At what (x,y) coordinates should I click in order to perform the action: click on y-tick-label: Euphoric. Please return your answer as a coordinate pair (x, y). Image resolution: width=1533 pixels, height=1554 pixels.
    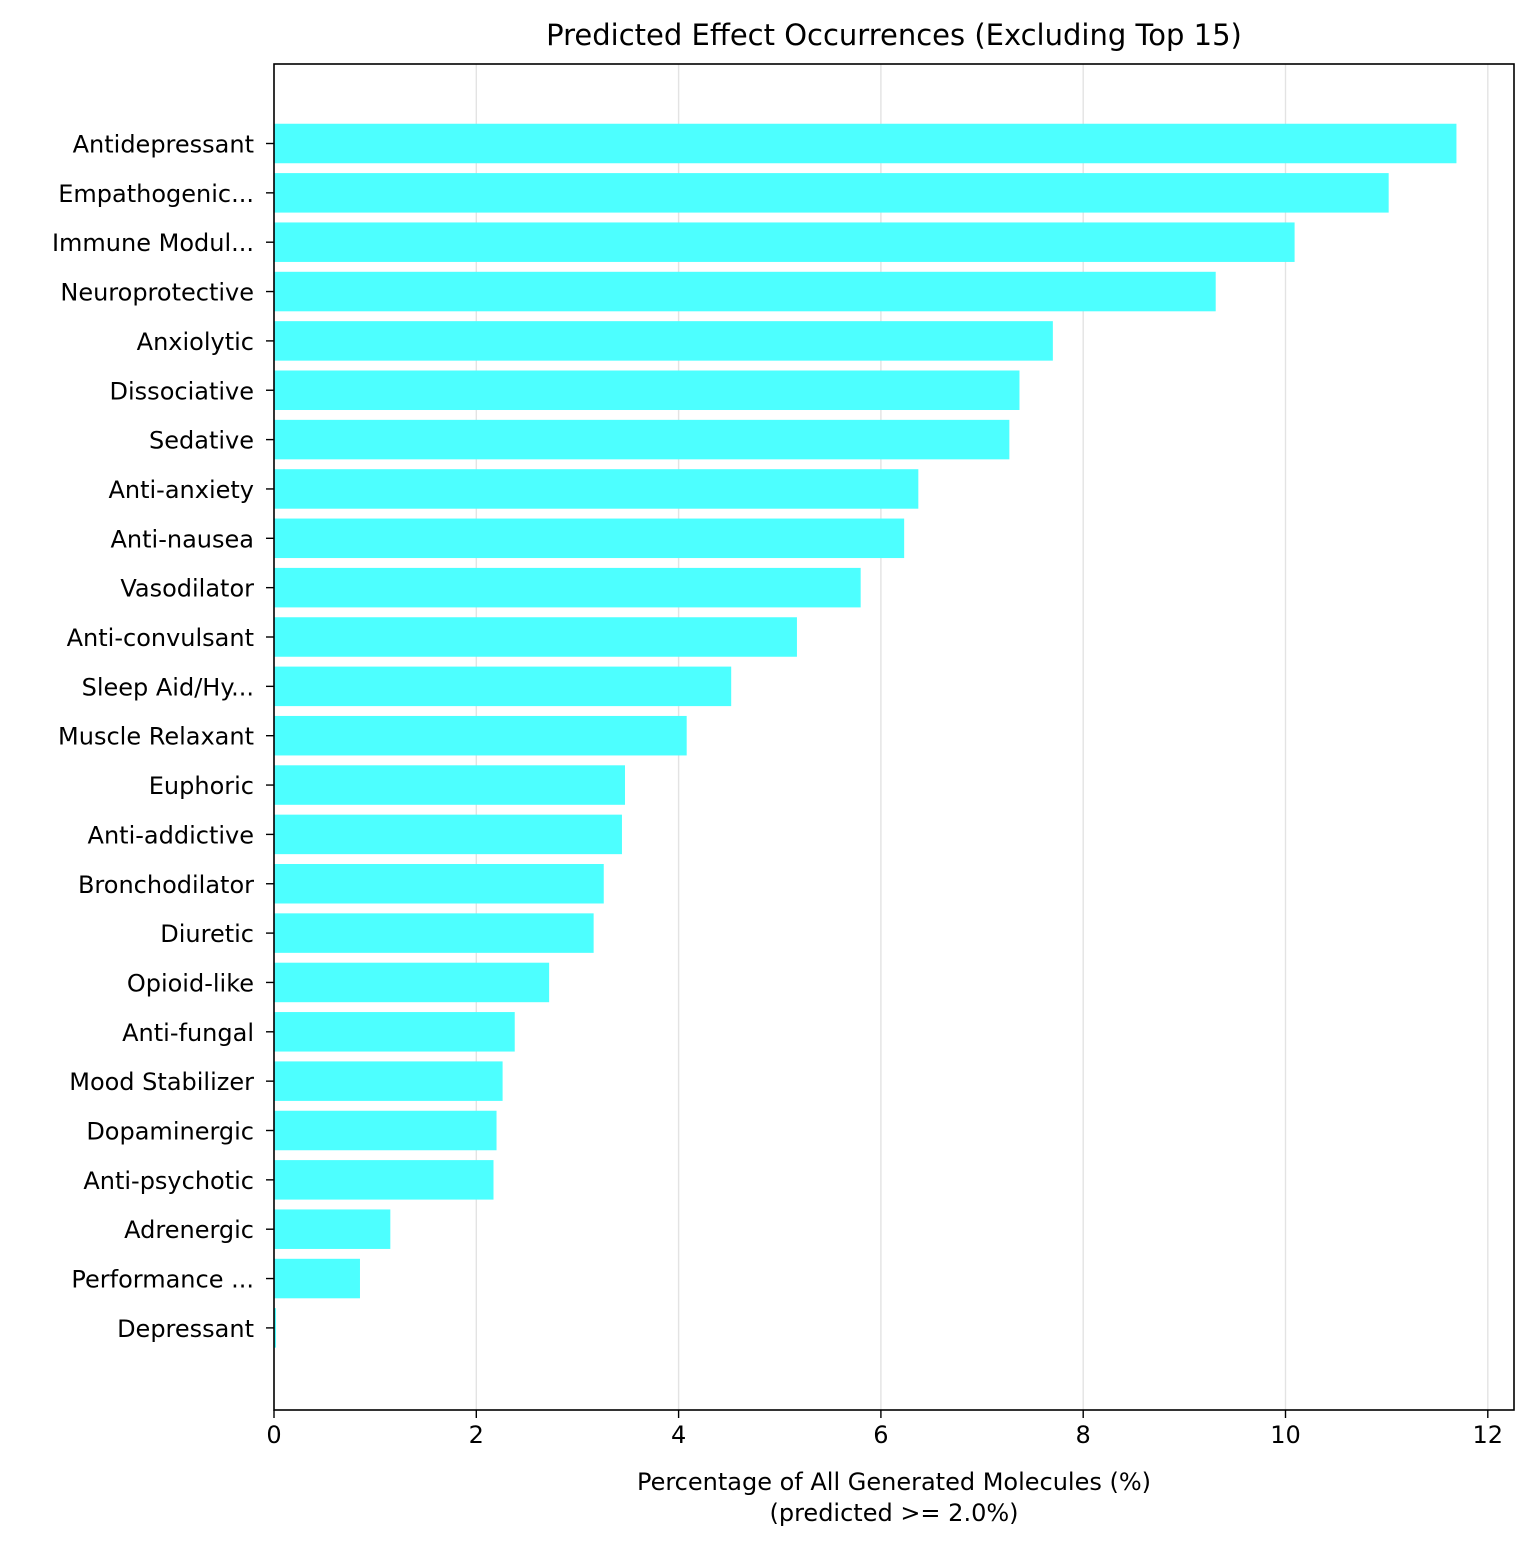
    Looking at the image, I should click on (201, 786).